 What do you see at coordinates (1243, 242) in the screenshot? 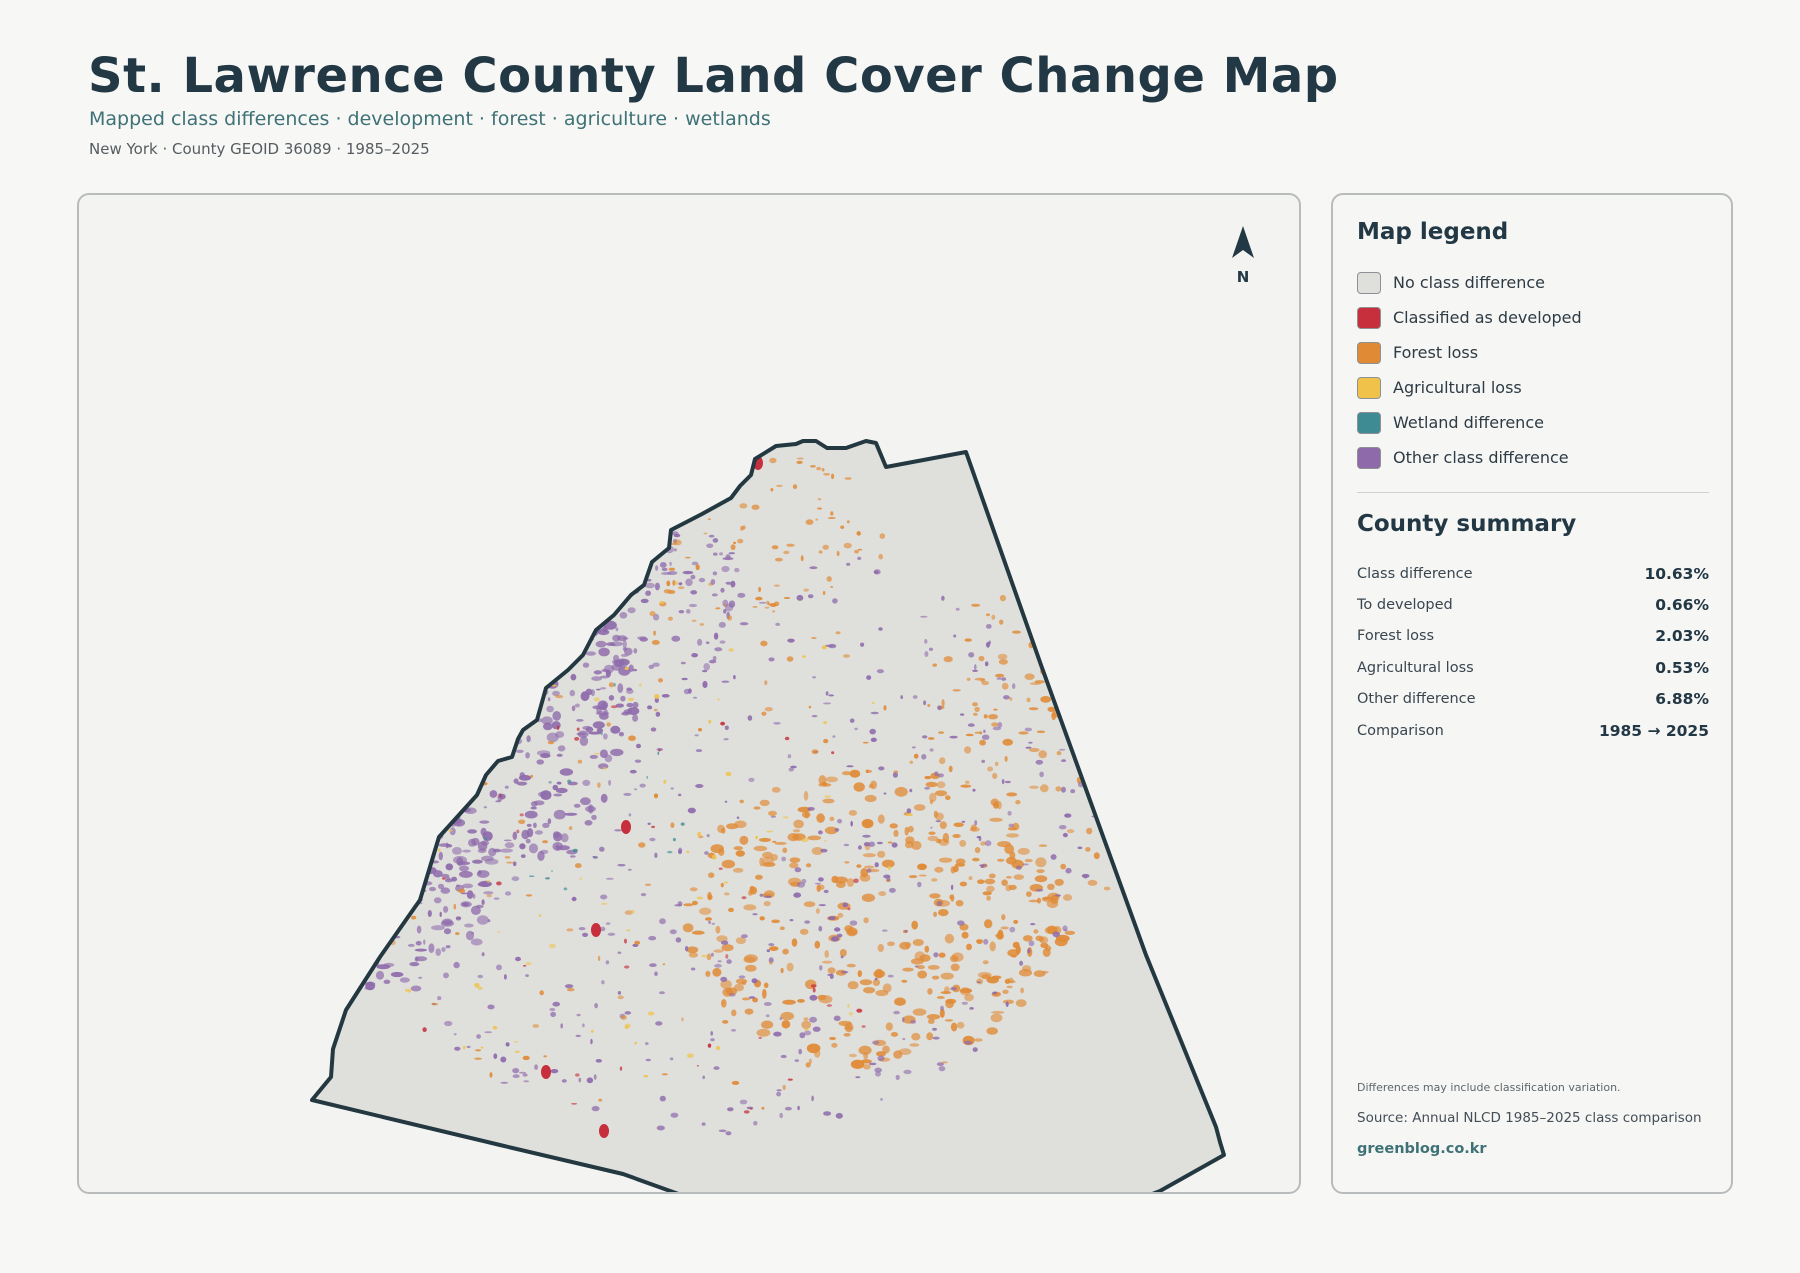
I see `north-arrow-icon` at bounding box center [1243, 242].